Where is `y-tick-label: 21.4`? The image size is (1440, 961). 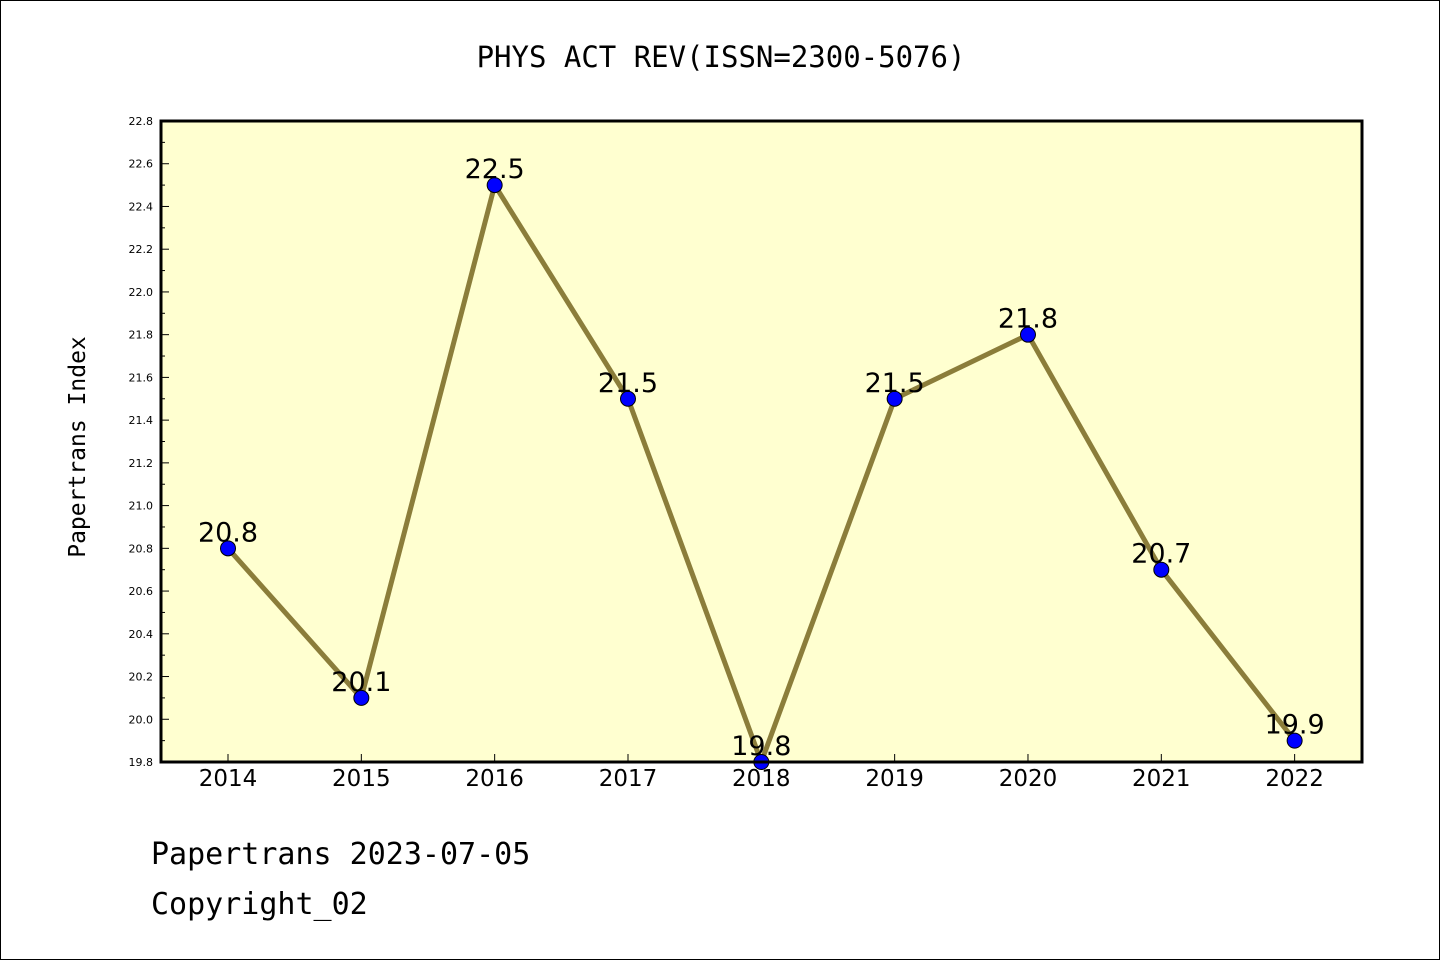 y-tick-label: 21.4 is located at coordinates (141, 420).